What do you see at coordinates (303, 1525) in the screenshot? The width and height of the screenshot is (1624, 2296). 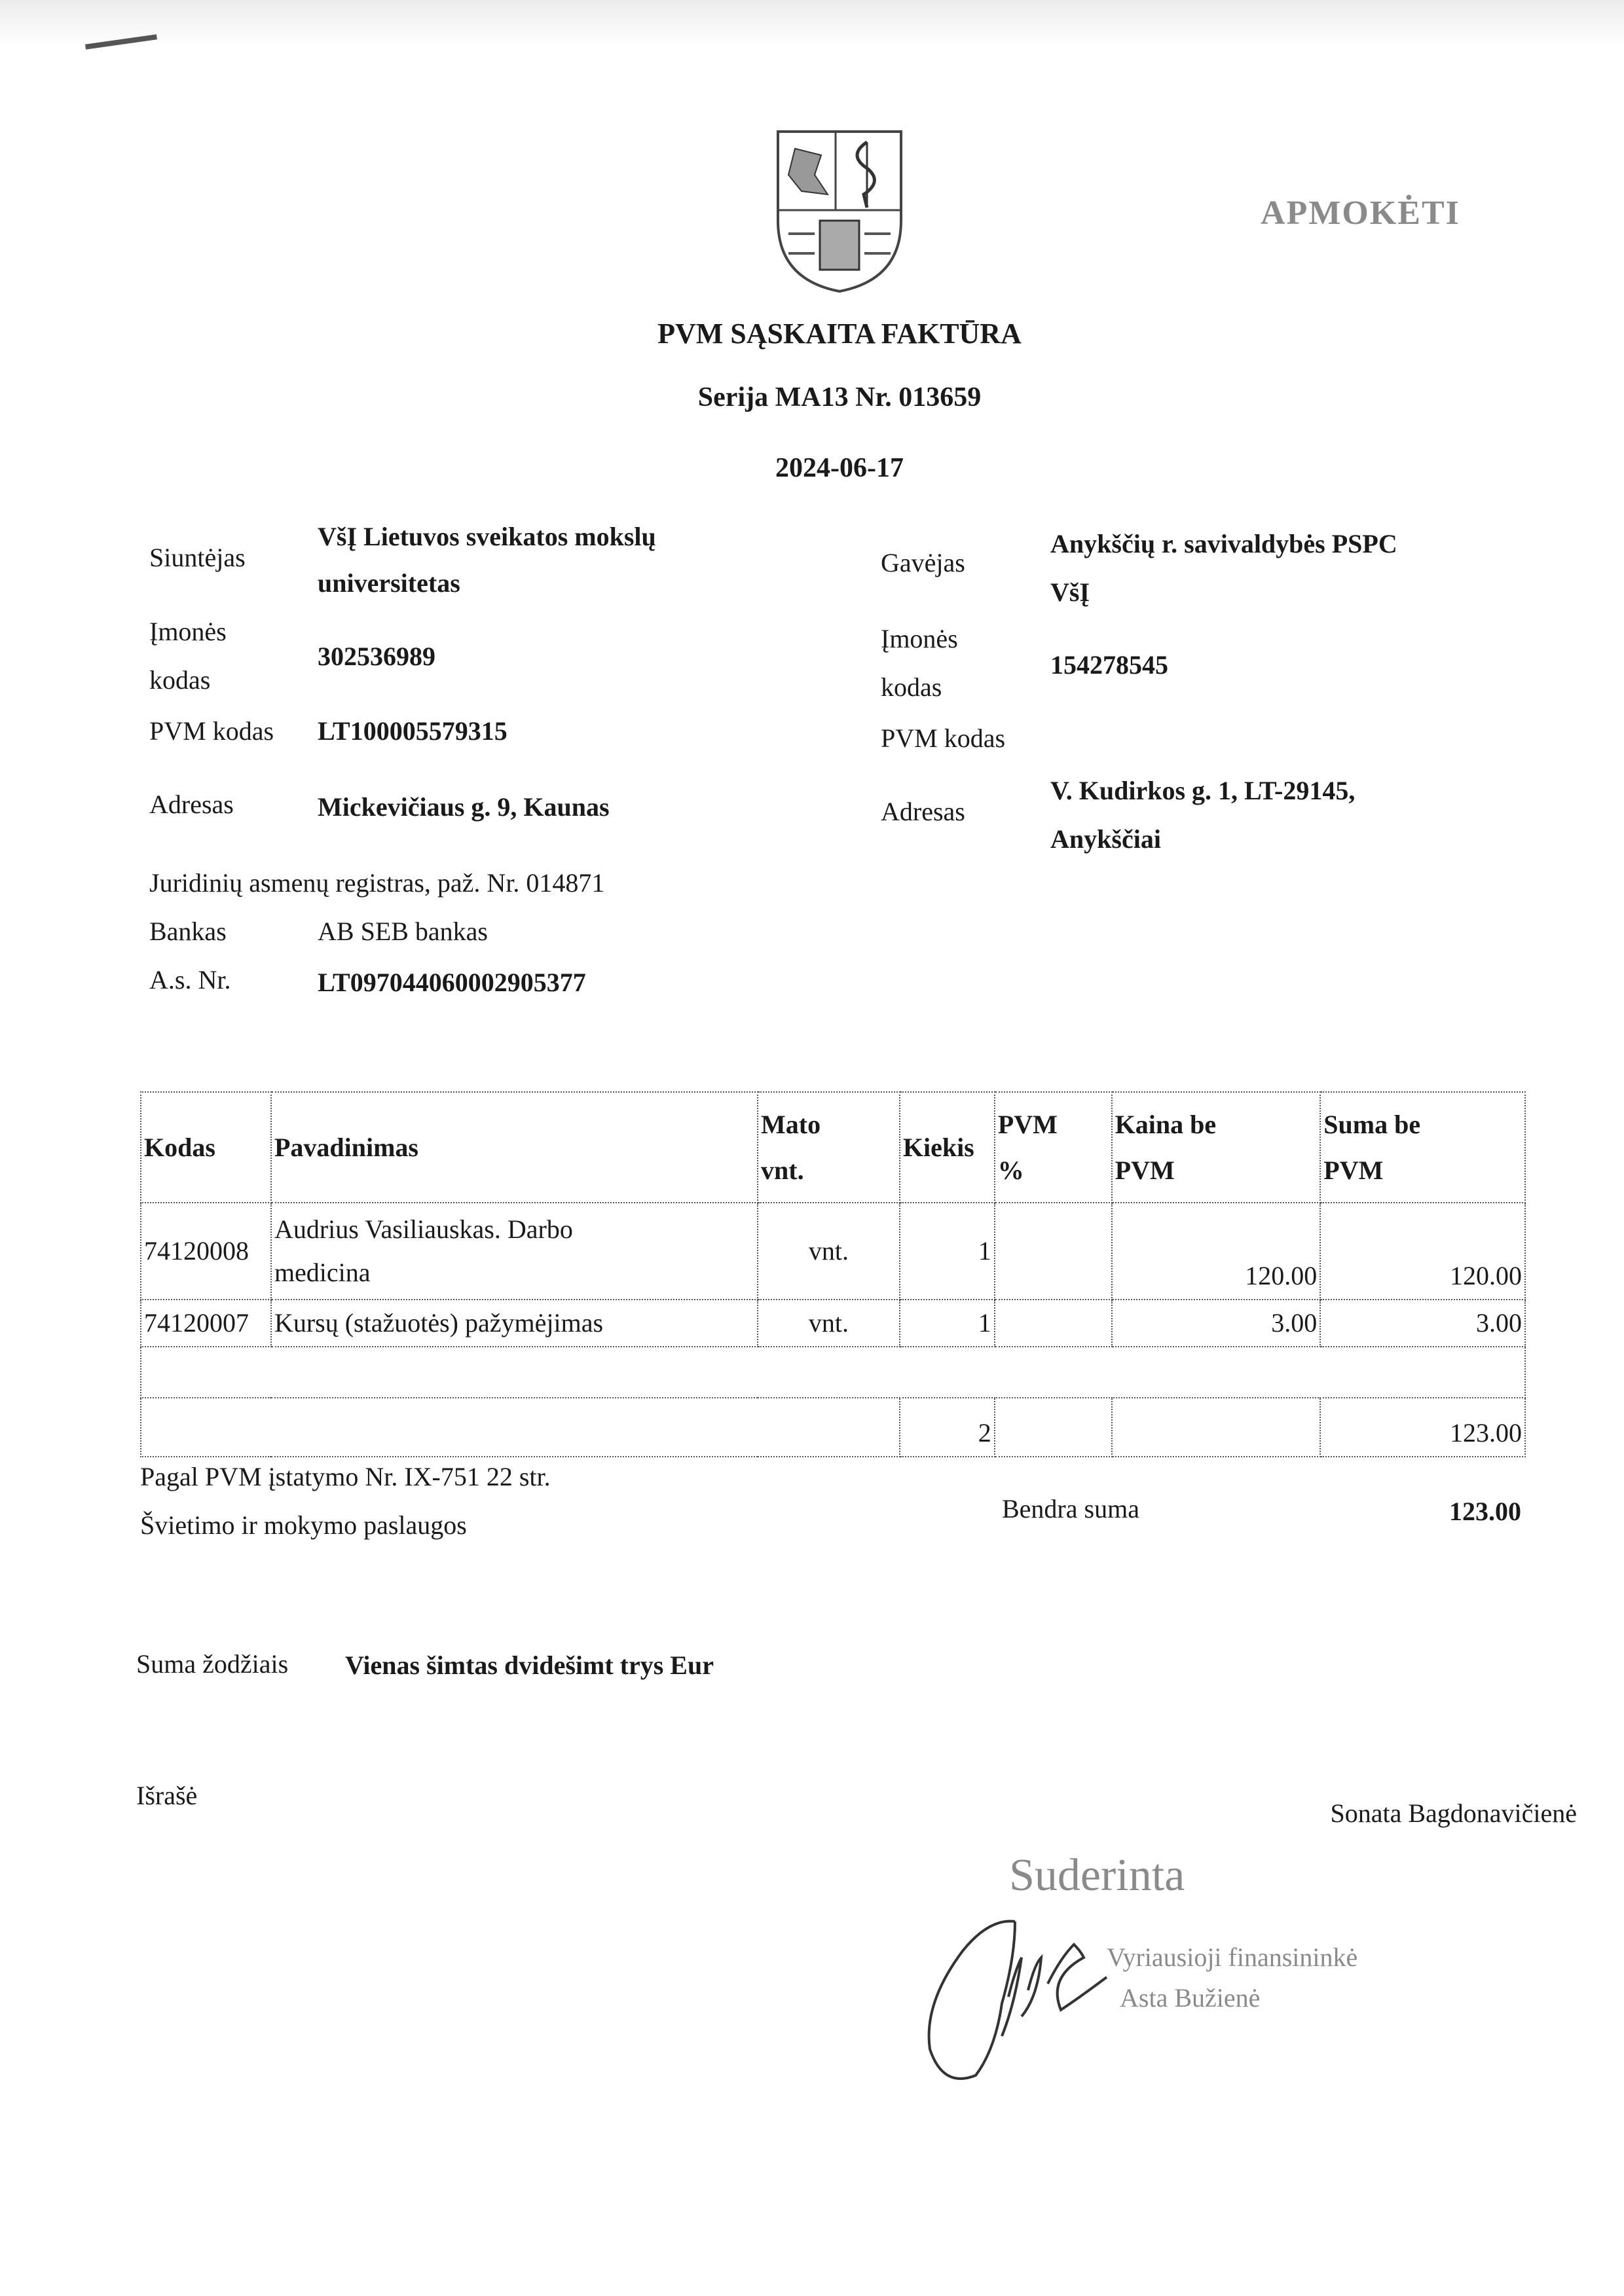 I see `service-type-note: Švietimo ir mokymo paslaugos` at bounding box center [303, 1525].